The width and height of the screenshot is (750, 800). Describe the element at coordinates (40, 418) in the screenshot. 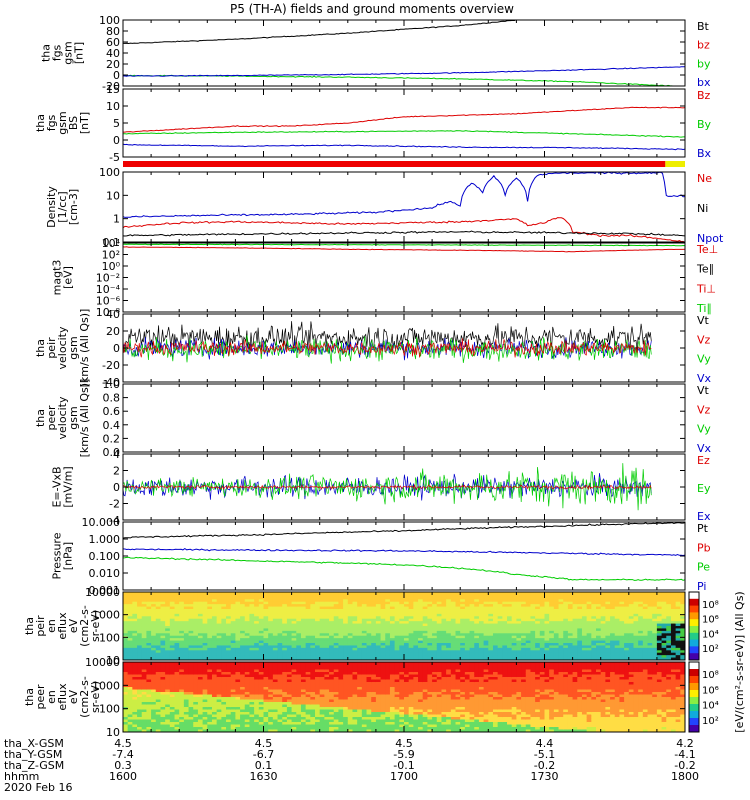

I see `y-label-line: tha` at that location.